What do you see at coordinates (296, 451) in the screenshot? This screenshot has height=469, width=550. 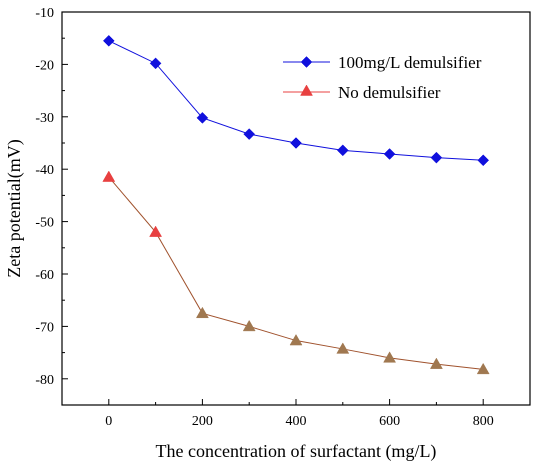 I see `x-axis-title: The concentration of surfactant (mg/L)` at bounding box center [296, 451].